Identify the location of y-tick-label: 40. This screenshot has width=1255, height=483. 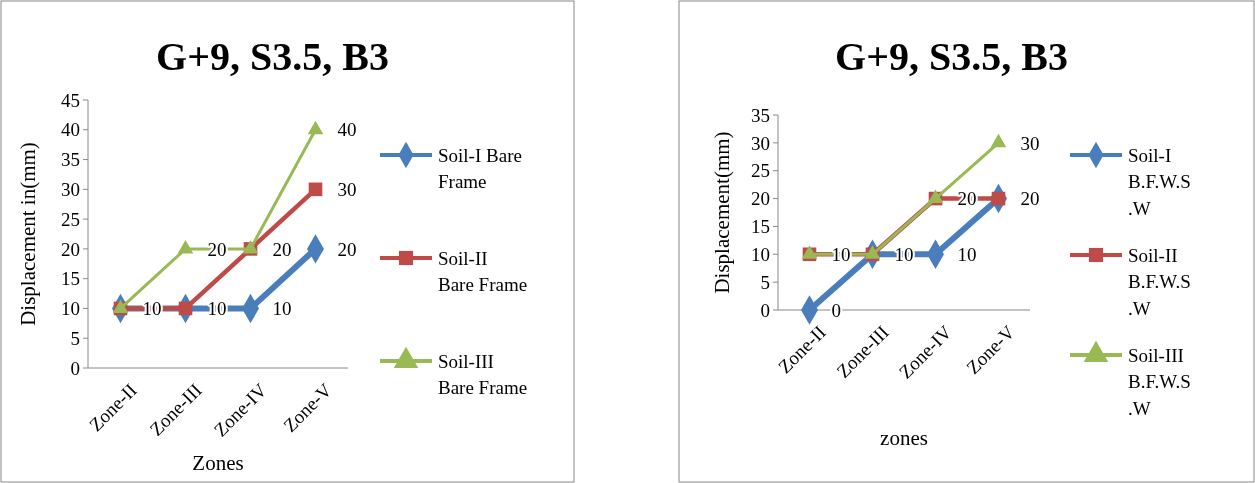
(70, 130).